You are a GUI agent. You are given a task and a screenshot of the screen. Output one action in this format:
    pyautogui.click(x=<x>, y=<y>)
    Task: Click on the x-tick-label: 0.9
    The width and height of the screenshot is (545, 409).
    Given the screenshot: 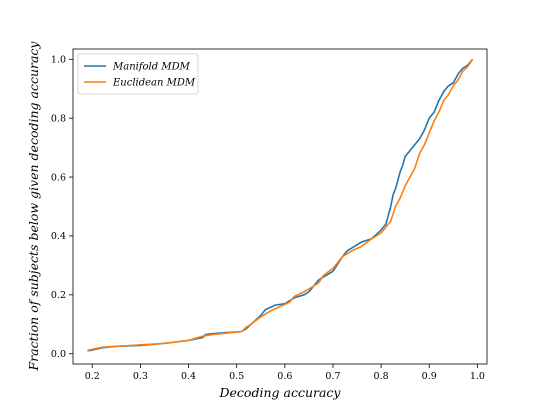 What is the action you would take?
    pyautogui.click(x=429, y=376)
    